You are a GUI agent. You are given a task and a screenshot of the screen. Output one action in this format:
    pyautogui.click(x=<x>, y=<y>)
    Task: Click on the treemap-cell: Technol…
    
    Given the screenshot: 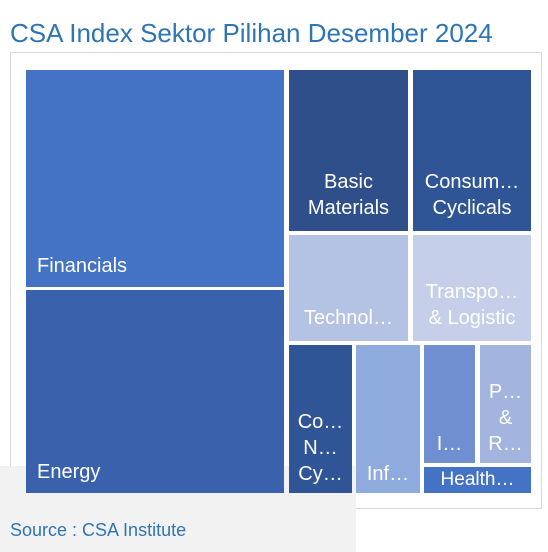 What is the action you would take?
    pyautogui.click(x=348, y=288)
    